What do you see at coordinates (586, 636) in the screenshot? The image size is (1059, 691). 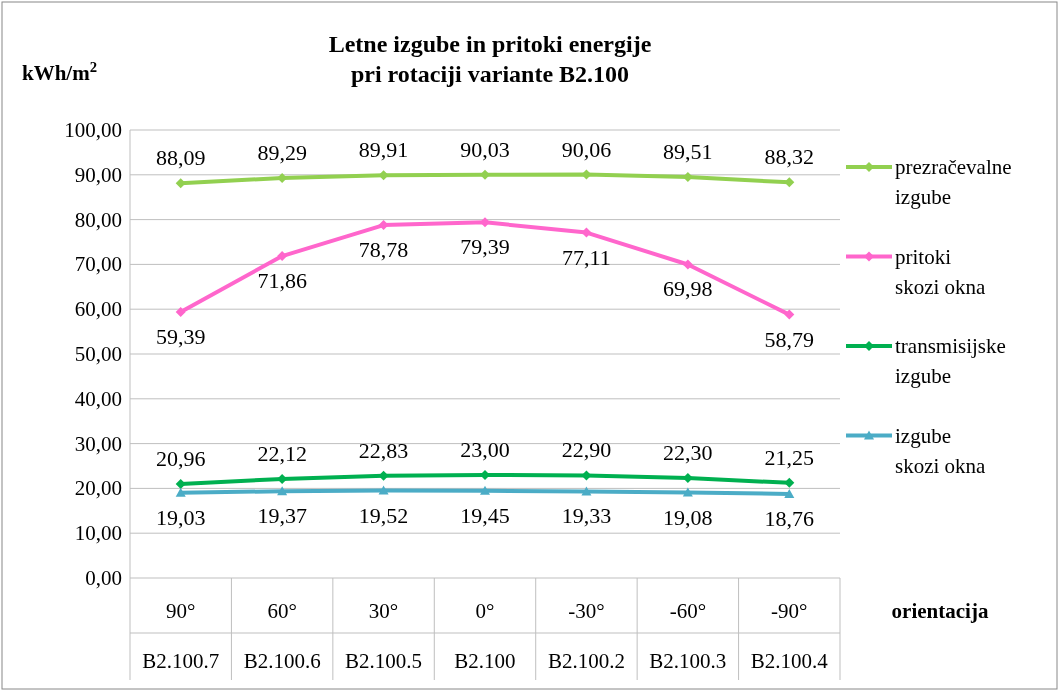 I see `category-label: -30° B2.100.2` at bounding box center [586, 636].